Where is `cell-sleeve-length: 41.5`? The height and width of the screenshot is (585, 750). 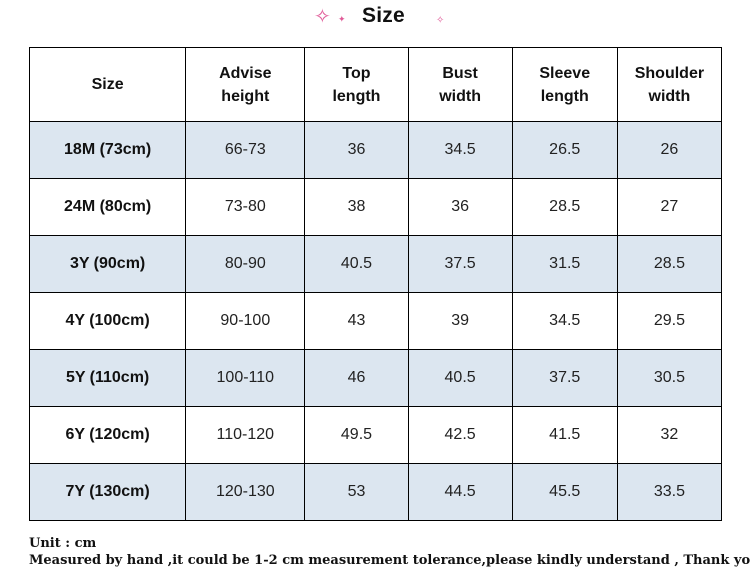
cell-sleeve-length: 41.5 is located at coordinates (564, 435).